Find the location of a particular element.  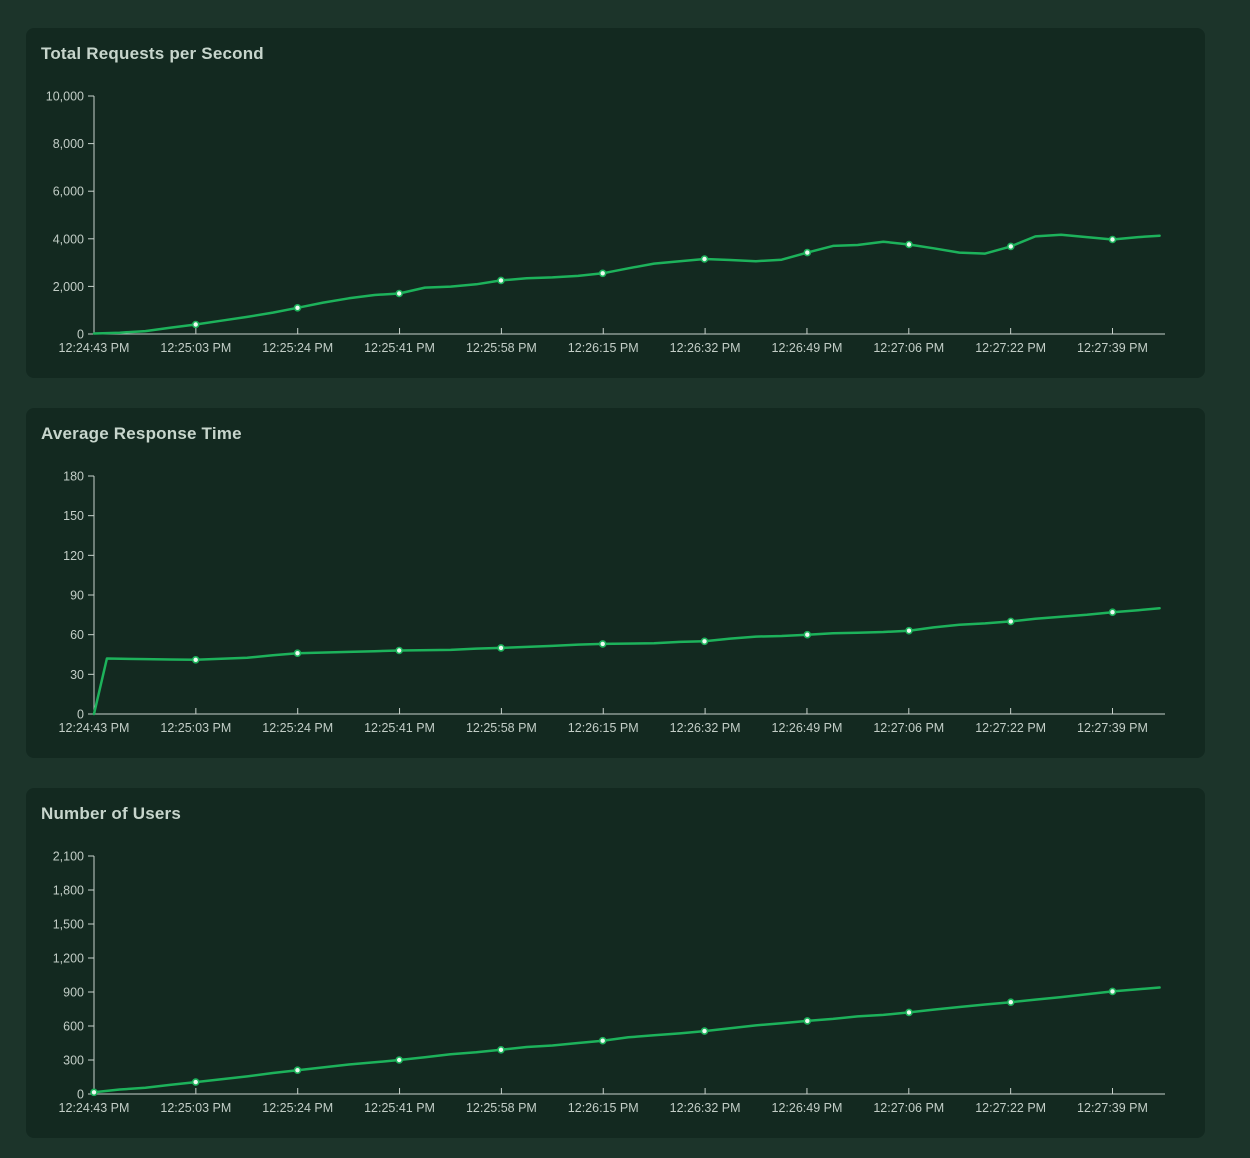

svg-text: 1,800 is located at coordinates (68, 891).